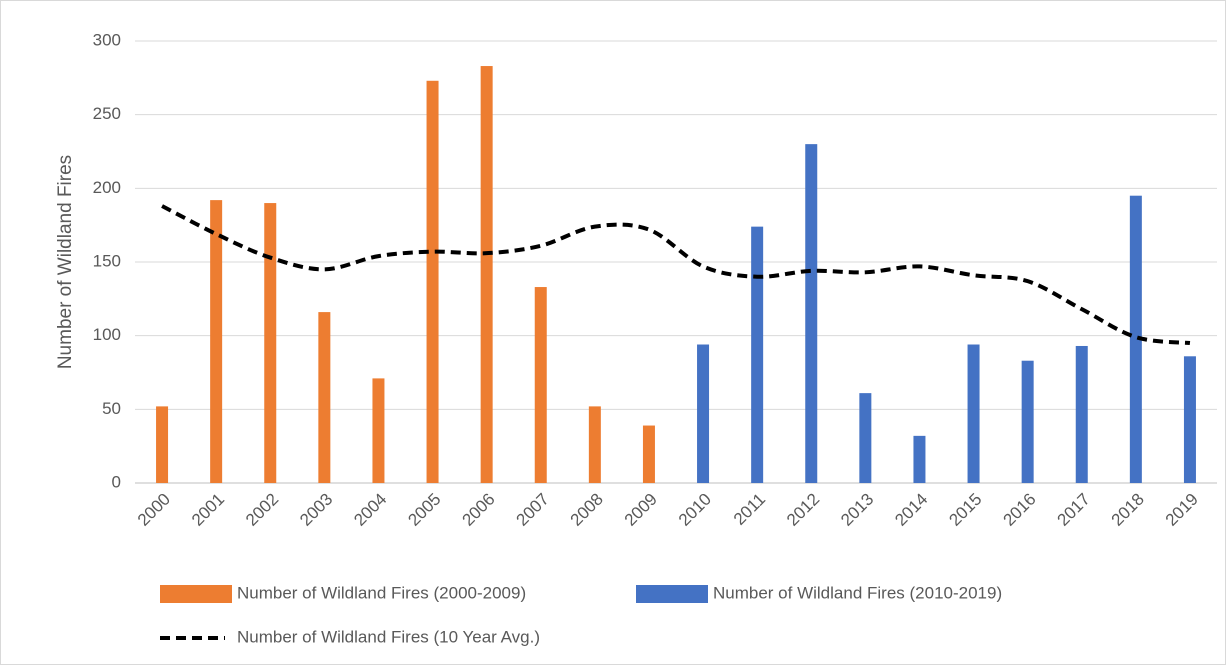 The width and height of the screenshot is (1227, 666). Describe the element at coordinates (381, 592) in the screenshot. I see `legend-label: Number of Wildland Fires (2000-2009)` at that location.